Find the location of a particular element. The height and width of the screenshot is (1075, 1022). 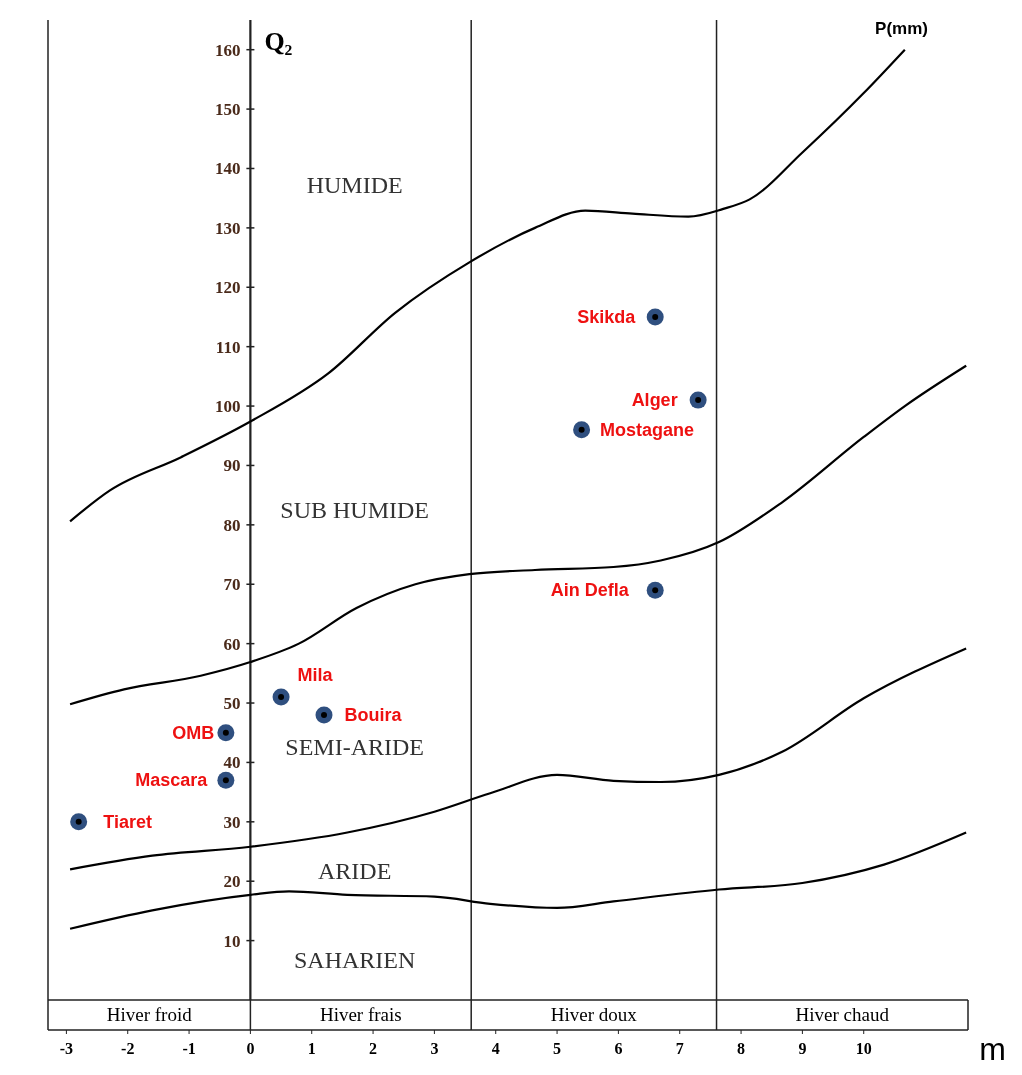

y-tick-label: 90 is located at coordinates (232, 466).